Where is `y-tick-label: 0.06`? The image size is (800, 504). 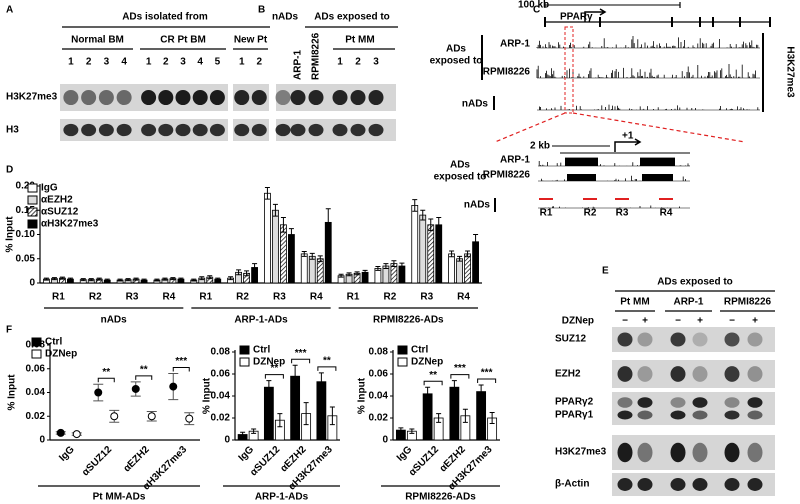
y-tick-label: 0.06 is located at coordinates (36, 368).